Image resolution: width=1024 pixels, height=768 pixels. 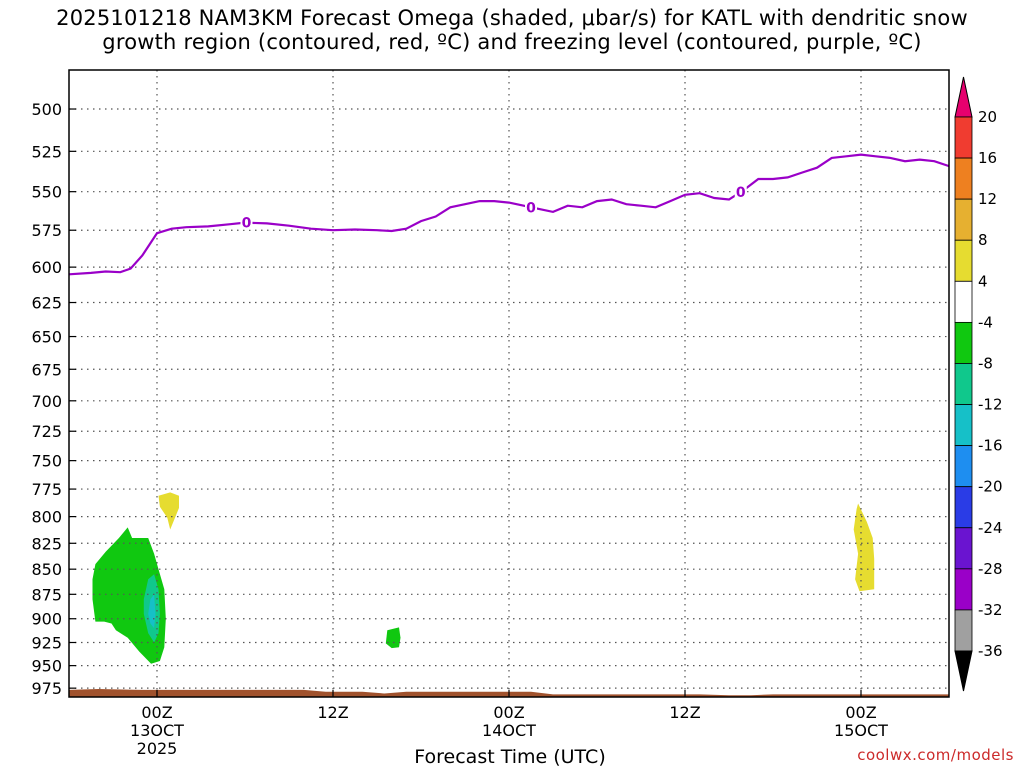 I want to click on y-tick-label-550: 550, so click(x=46, y=192).